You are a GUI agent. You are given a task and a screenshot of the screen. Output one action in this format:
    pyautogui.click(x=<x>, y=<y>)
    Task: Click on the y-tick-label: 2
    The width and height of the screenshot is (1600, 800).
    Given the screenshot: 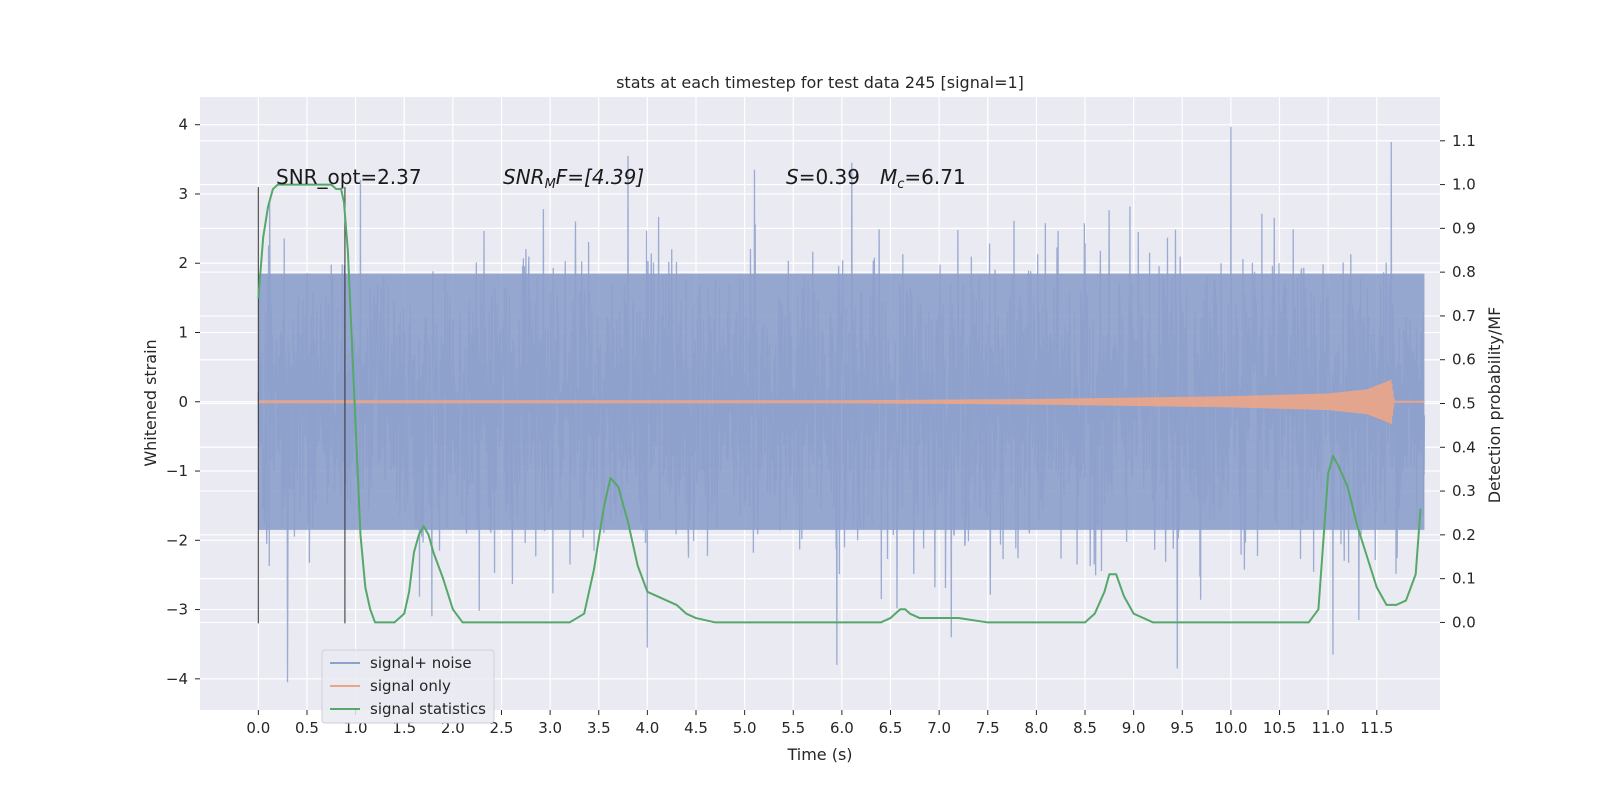 What is the action you would take?
    pyautogui.click(x=183, y=263)
    